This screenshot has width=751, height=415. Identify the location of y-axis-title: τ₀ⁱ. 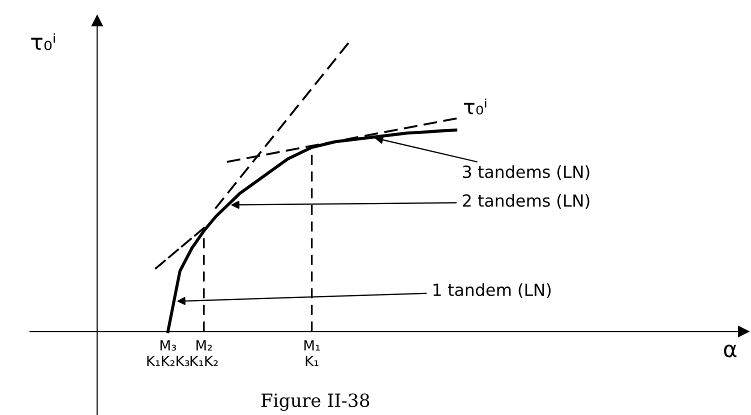
(43, 41).